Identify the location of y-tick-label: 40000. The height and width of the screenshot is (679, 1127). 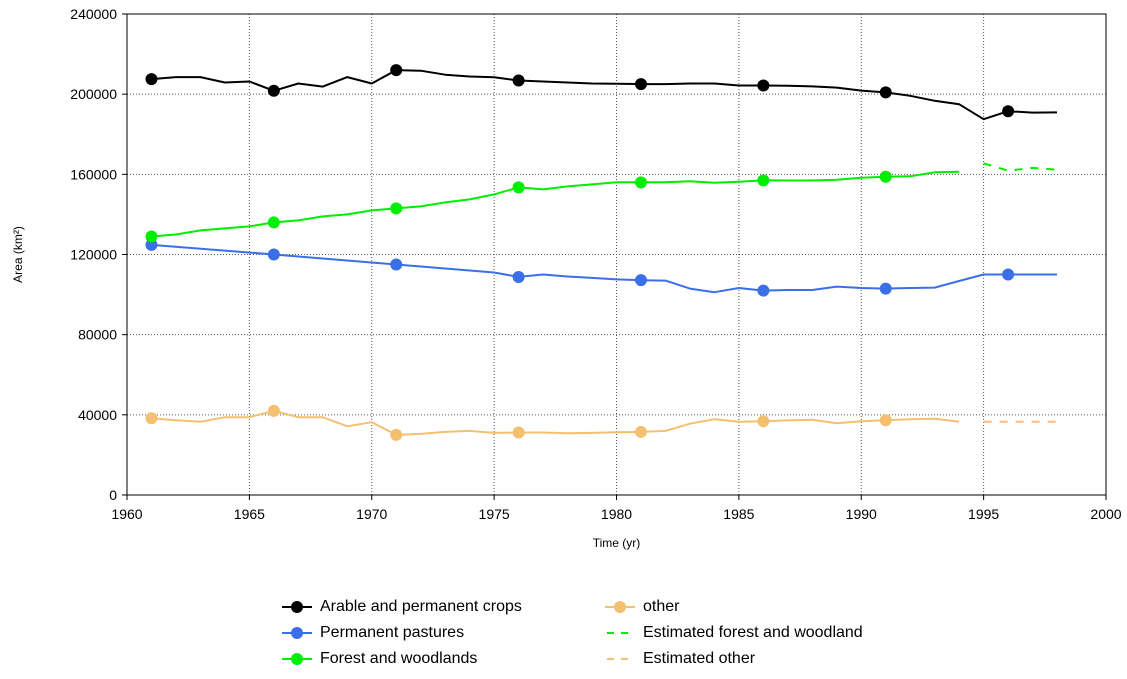
(97, 415).